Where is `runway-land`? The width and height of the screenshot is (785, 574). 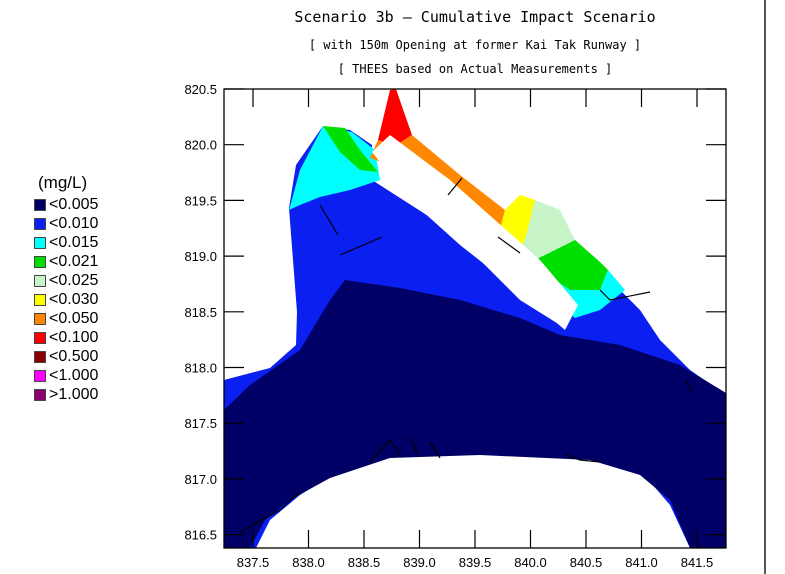
runway-land is located at coordinates (475, 232).